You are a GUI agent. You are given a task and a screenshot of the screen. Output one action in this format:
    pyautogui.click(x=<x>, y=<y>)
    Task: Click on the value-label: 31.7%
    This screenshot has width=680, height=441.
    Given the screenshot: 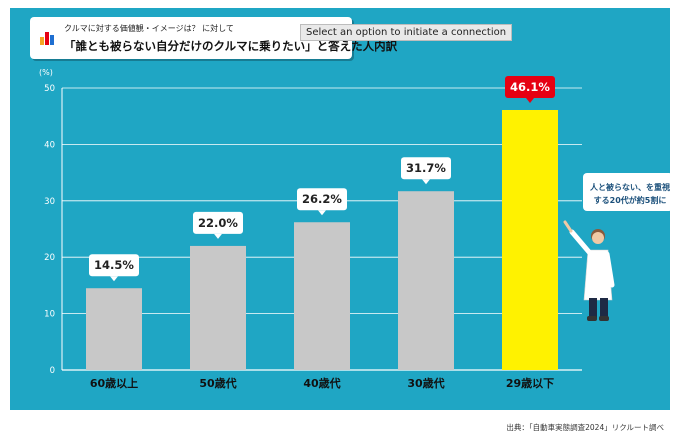 What is the action you would take?
    pyautogui.click(x=426, y=168)
    